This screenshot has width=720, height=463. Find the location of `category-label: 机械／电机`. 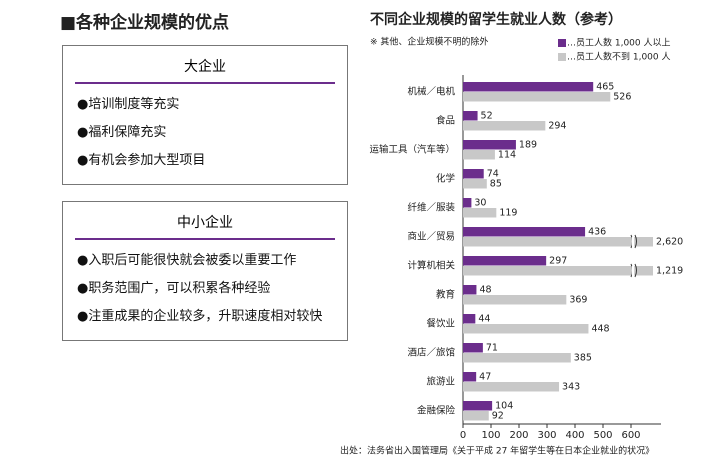

category-label: 机械／电机 is located at coordinates (431, 92).